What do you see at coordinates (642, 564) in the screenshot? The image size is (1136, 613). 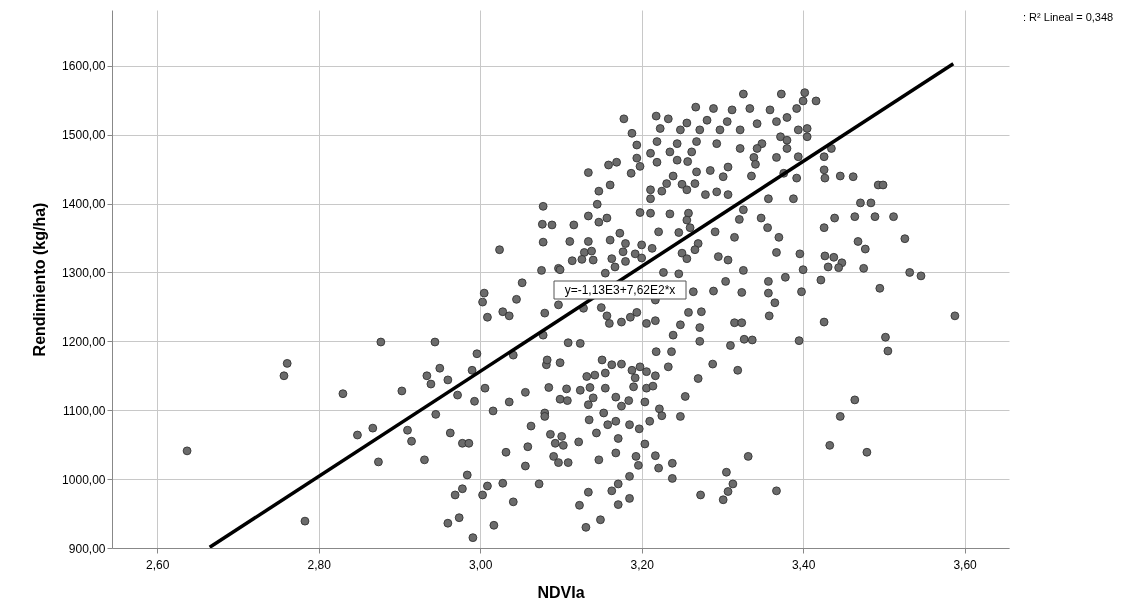 I see `x-tick-label: 3,20` at bounding box center [642, 564].